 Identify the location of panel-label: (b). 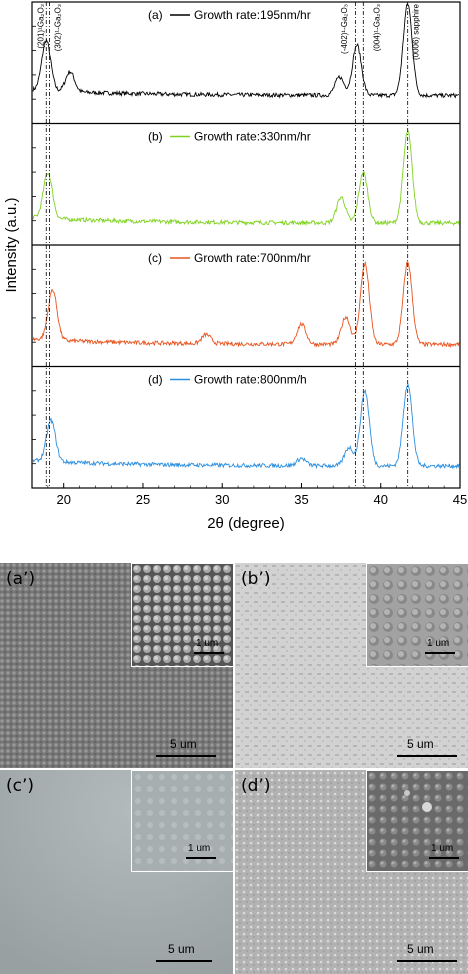
(155, 137).